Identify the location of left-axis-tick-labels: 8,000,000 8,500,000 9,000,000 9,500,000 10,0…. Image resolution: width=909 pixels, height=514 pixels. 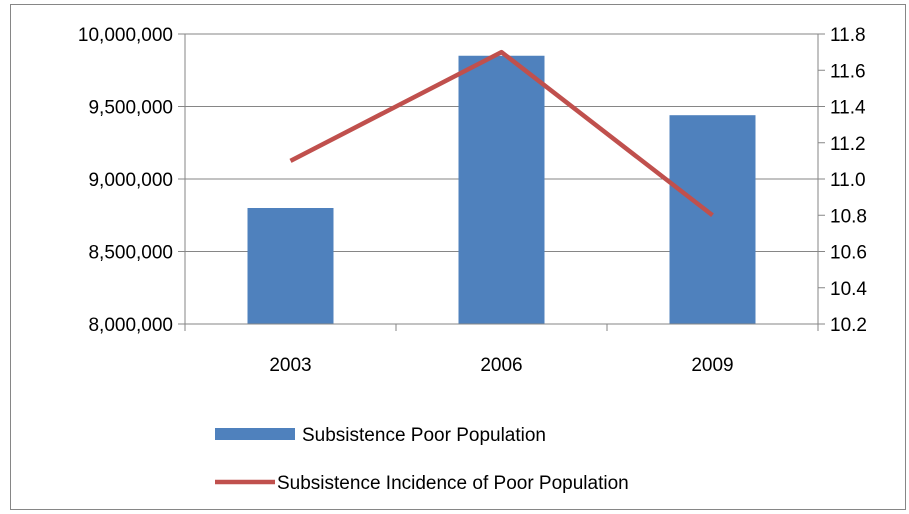
(125, 180).